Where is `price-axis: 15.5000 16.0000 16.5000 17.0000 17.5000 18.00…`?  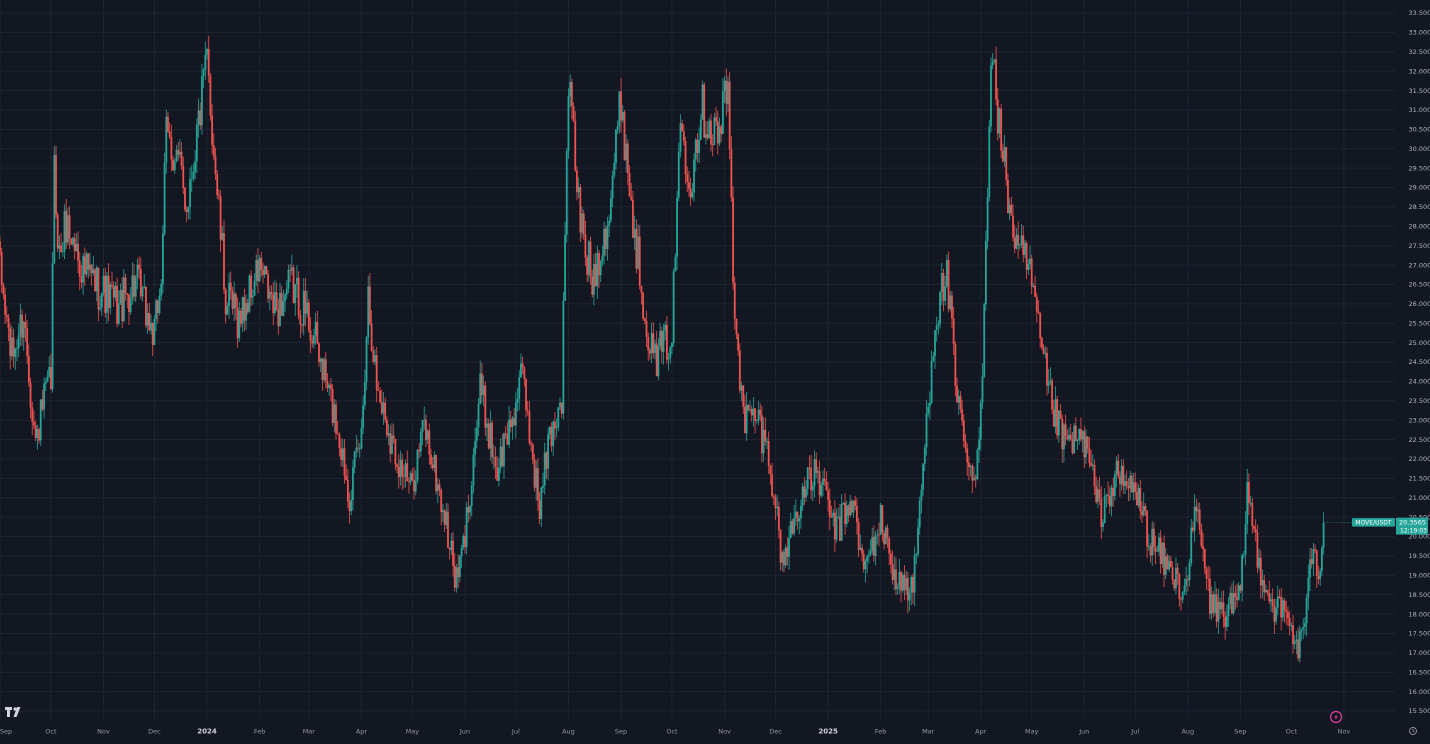 price-axis: 15.5000 16.0000 16.5000 17.0000 17.5000 18.00… is located at coordinates (1419, 362).